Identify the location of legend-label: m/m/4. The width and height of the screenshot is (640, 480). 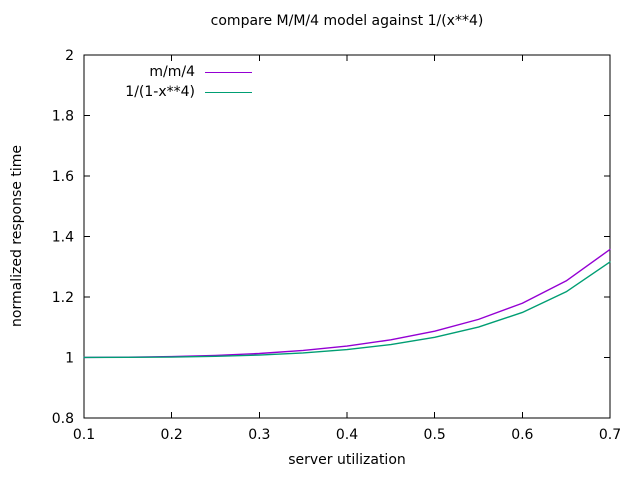
(172, 72).